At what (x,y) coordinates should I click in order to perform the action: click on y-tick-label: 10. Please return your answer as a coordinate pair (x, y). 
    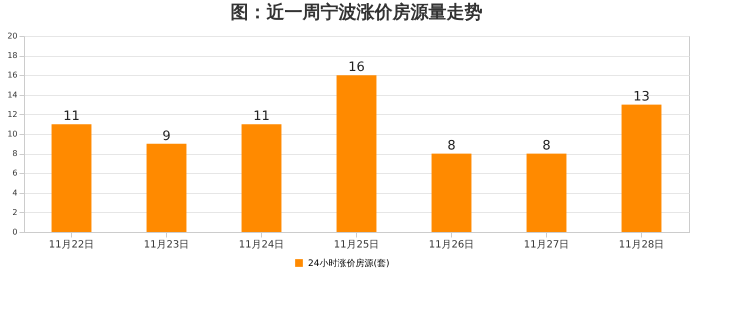
    Looking at the image, I should click on (12, 134).